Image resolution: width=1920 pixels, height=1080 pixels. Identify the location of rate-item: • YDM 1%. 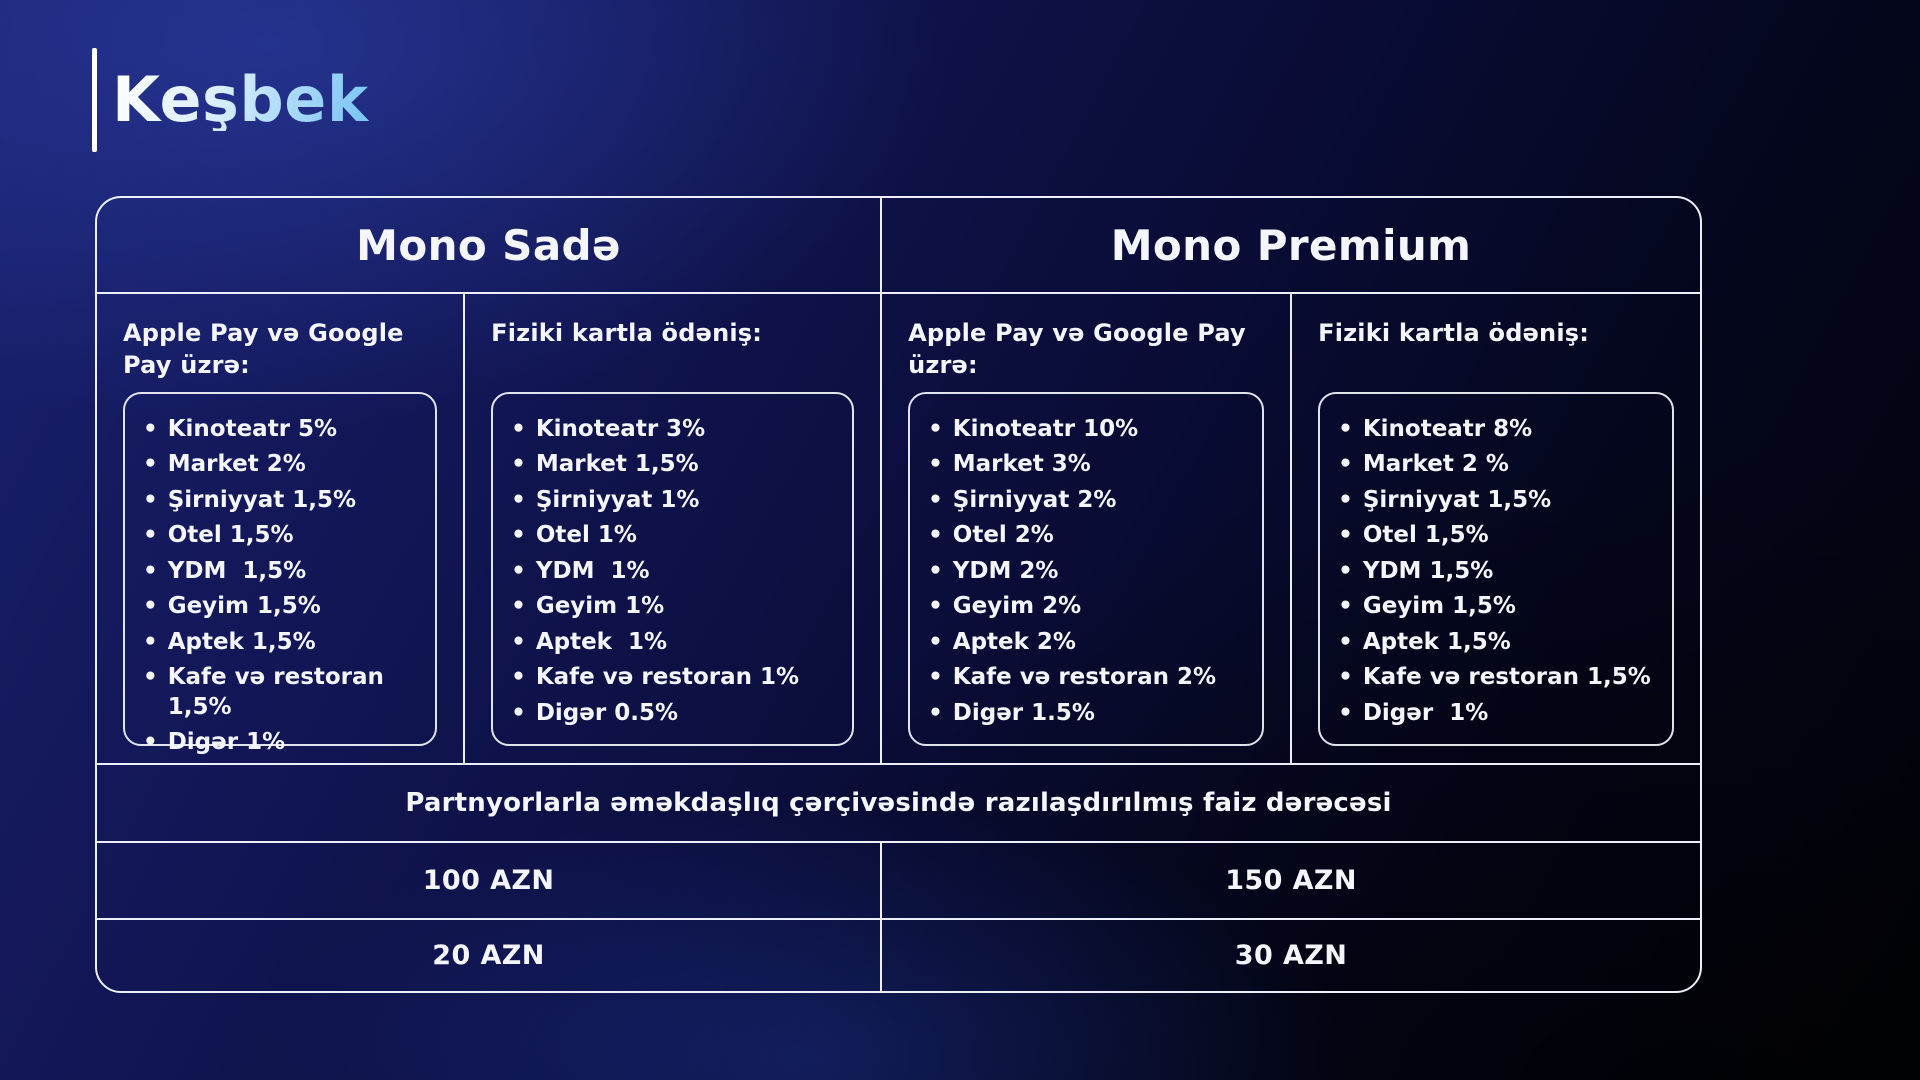
(672, 571).